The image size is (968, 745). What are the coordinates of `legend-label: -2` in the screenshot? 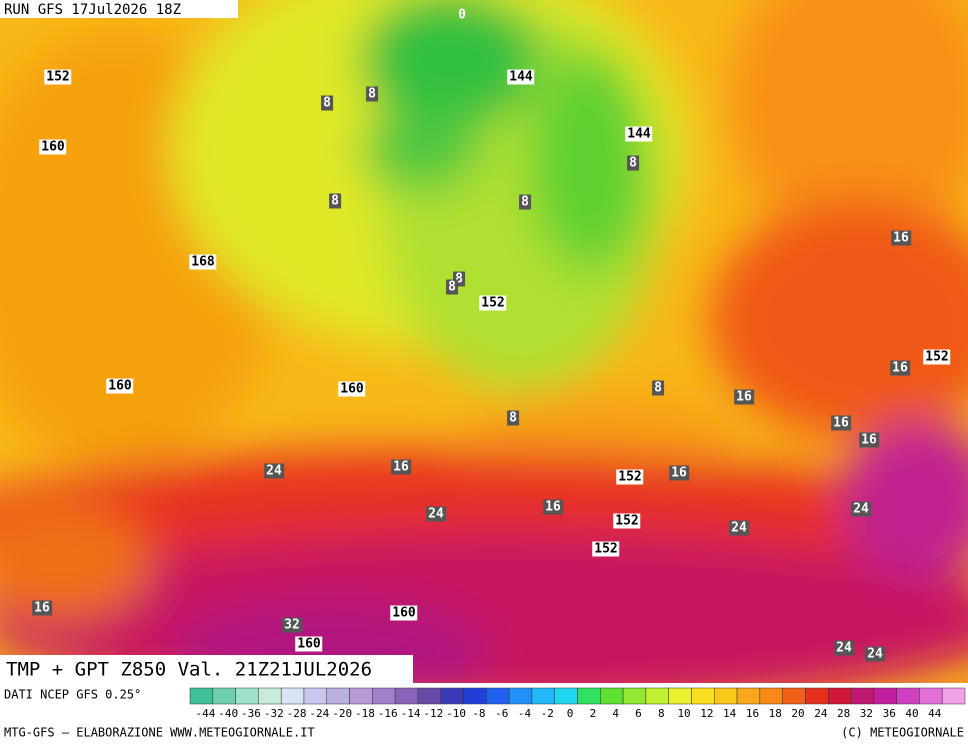 It's located at (547, 713).